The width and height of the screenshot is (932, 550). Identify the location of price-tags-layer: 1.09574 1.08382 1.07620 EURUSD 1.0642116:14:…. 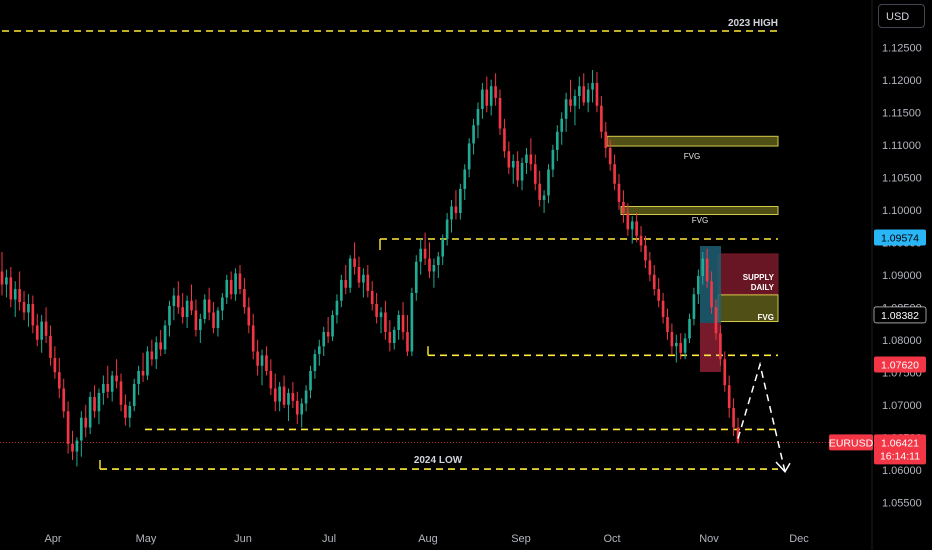
(878, 347).